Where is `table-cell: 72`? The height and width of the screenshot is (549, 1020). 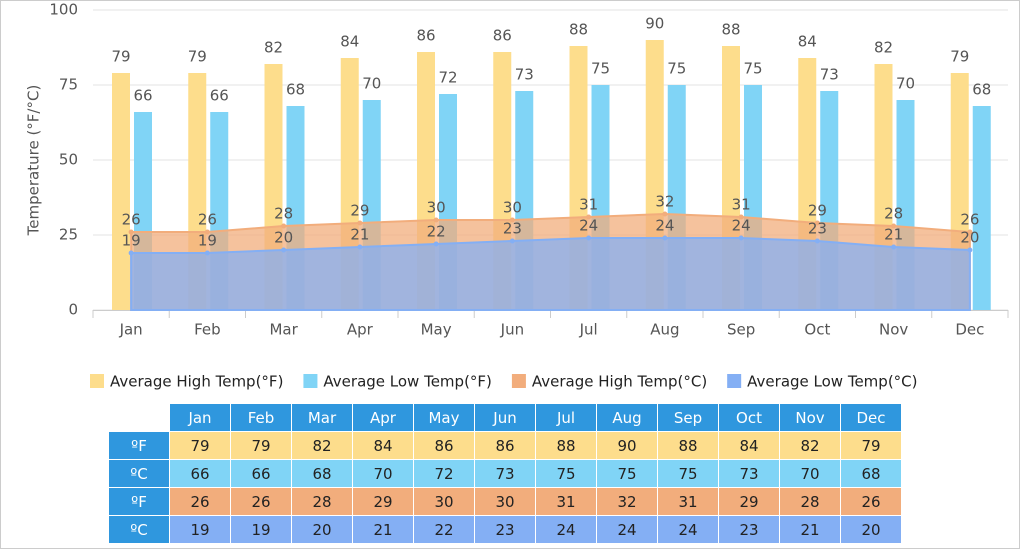
table-cell: 72 is located at coordinates (444, 473).